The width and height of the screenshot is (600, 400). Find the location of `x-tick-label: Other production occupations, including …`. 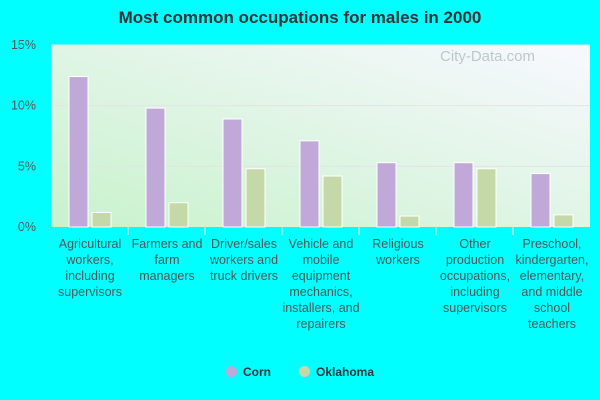

x-tick-label: Other production occupations, including … is located at coordinates (475, 276).